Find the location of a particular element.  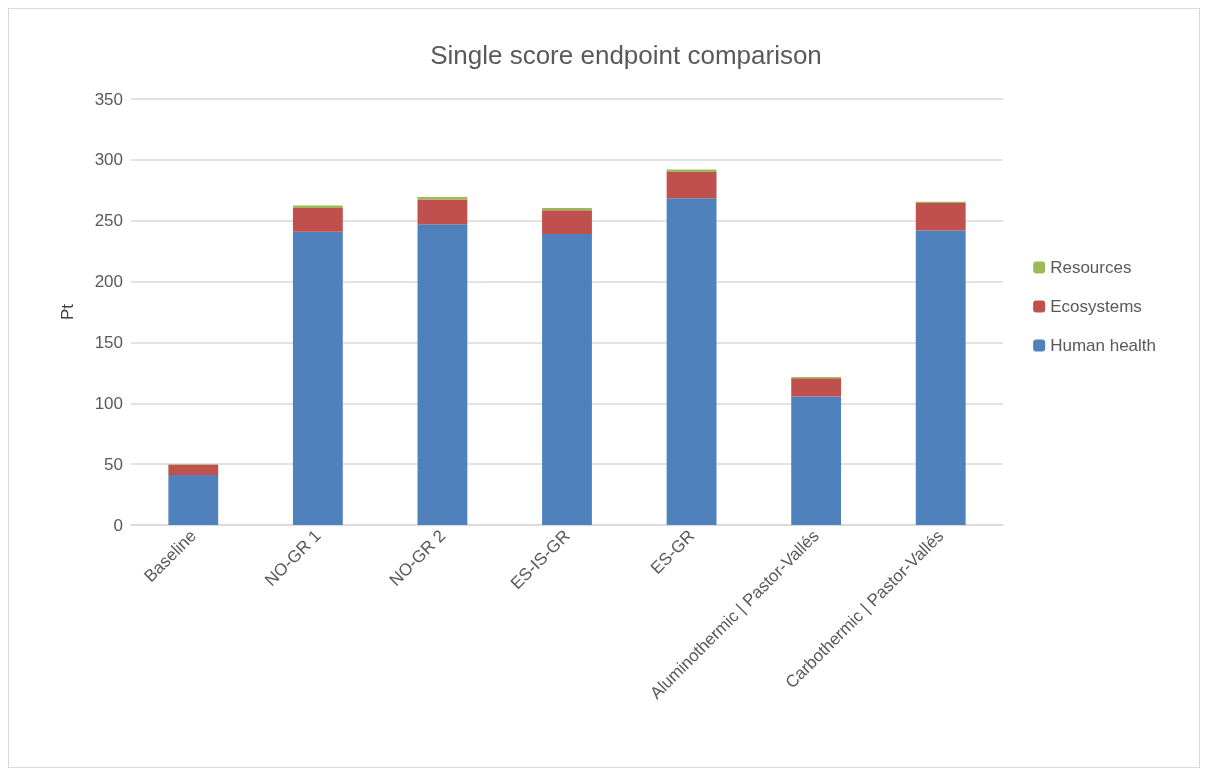

y-tick-label: 350 is located at coordinates (108, 99).